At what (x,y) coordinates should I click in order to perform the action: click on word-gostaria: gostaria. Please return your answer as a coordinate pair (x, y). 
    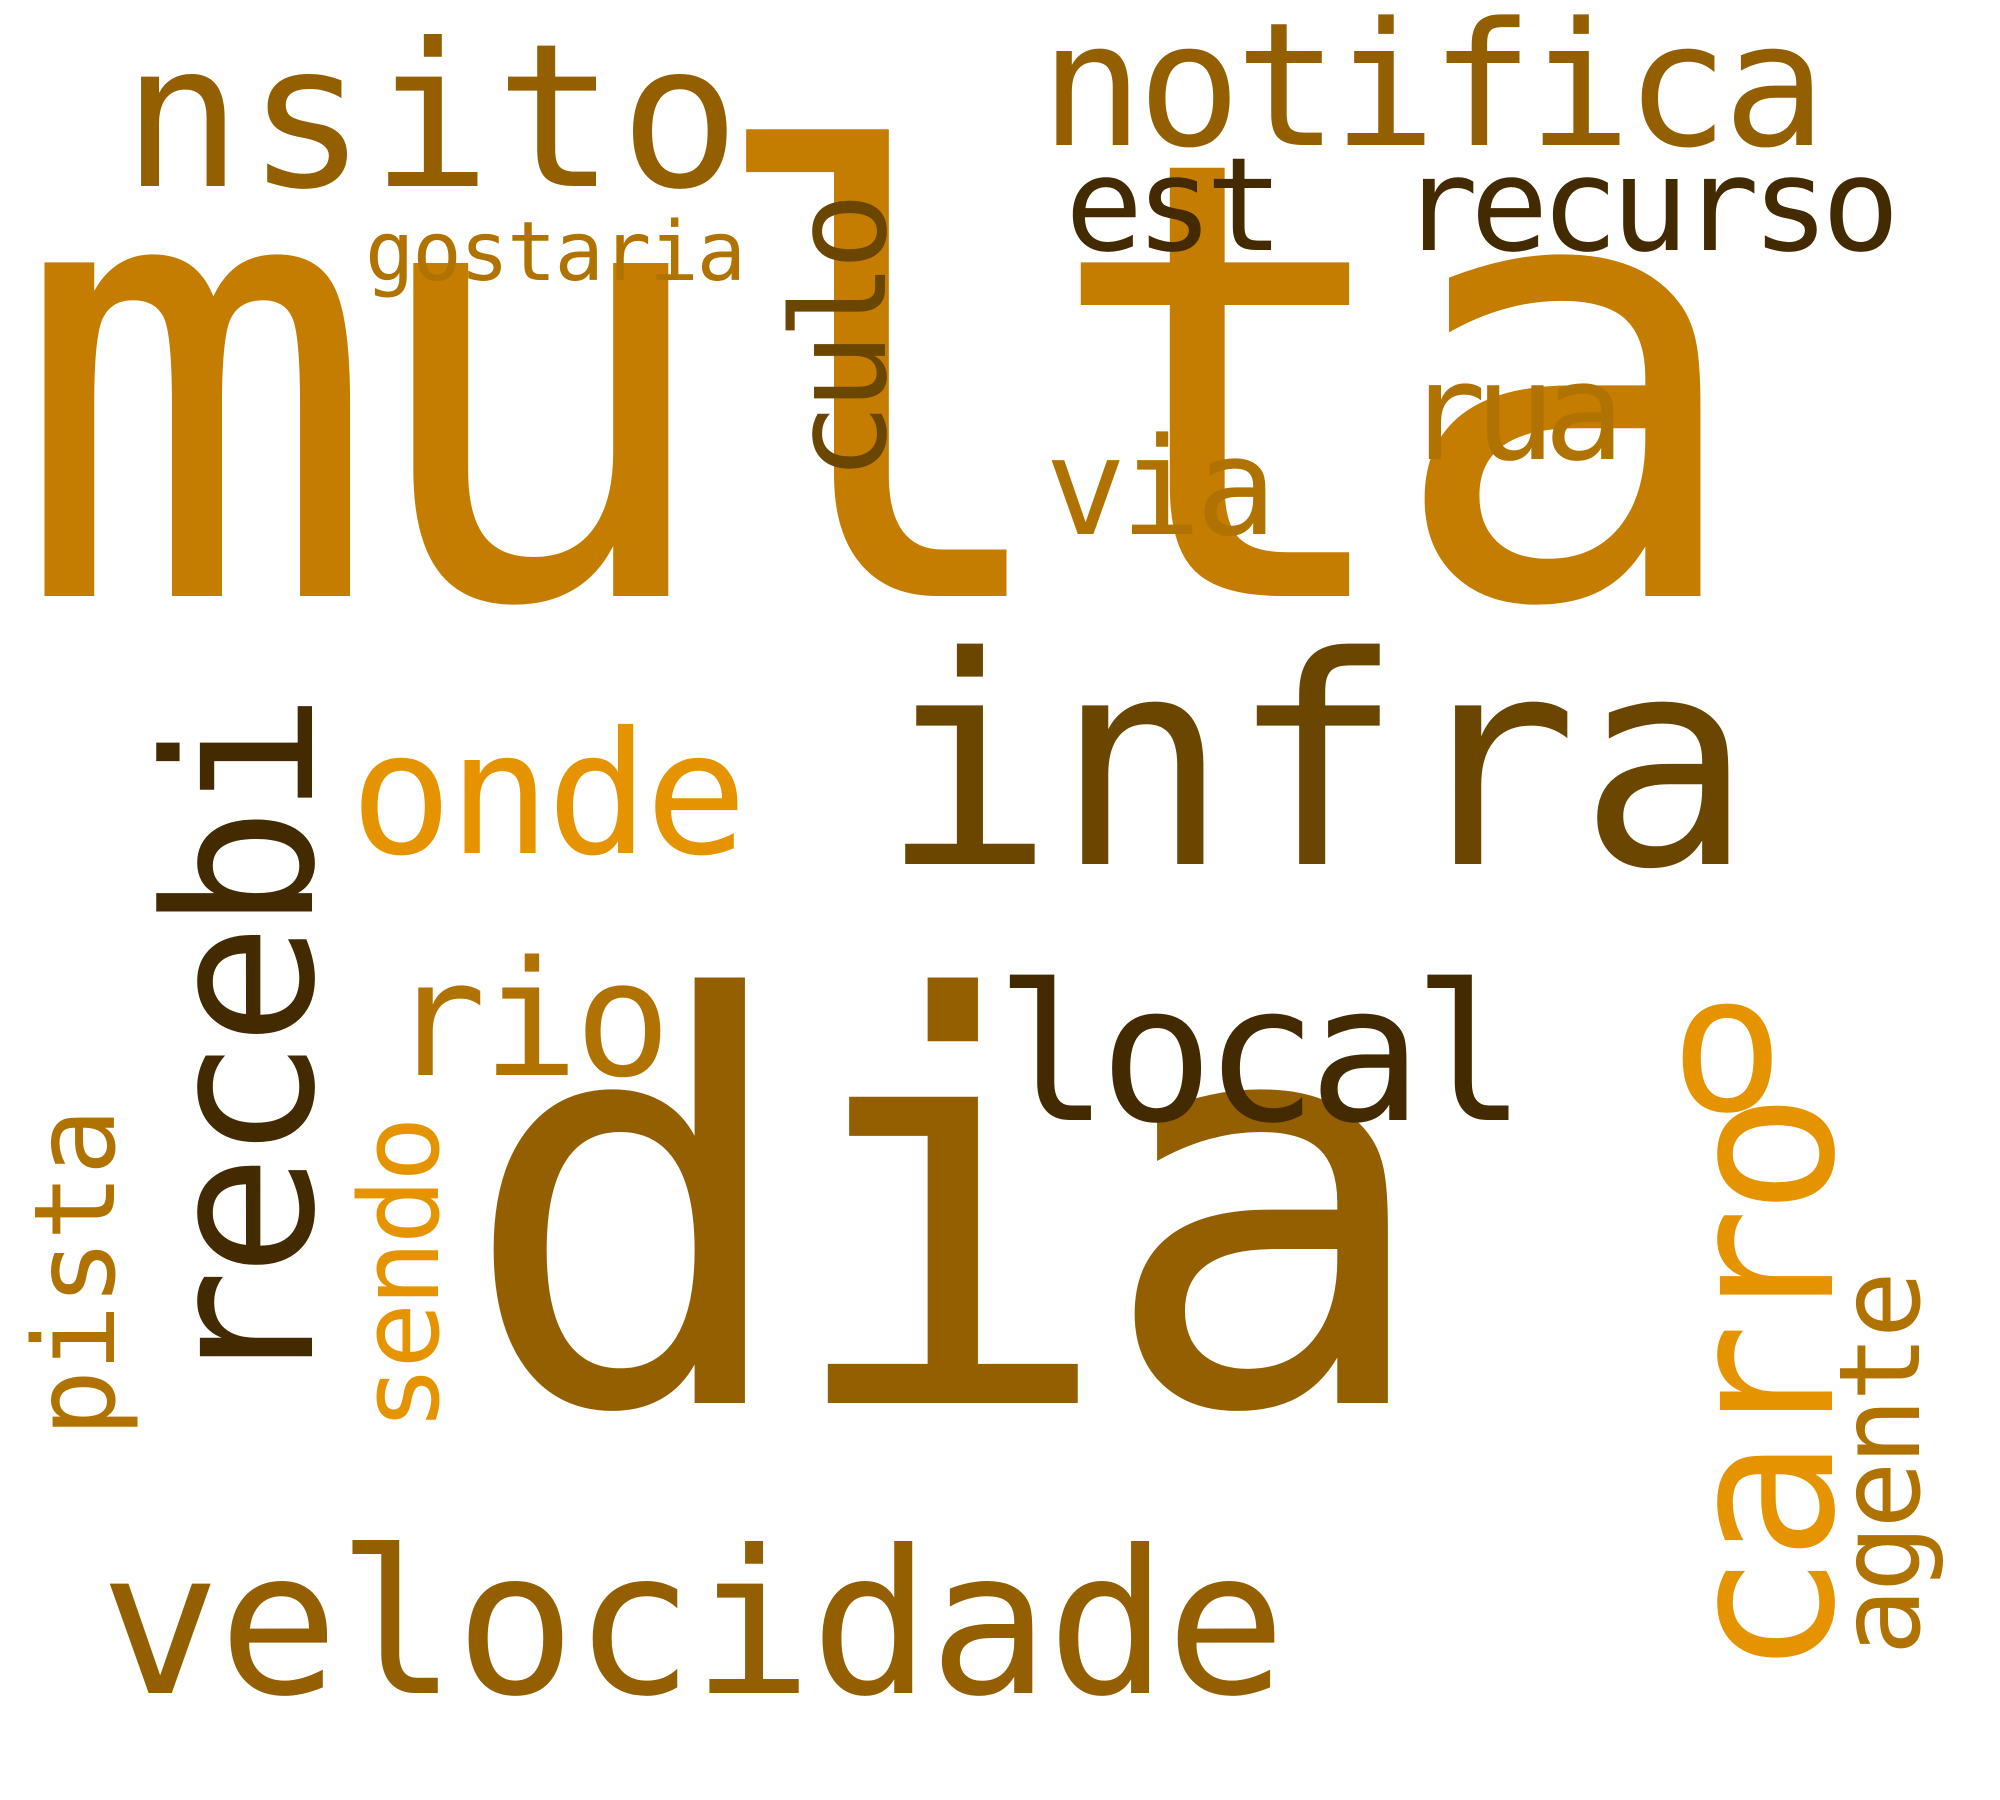
    Looking at the image, I should click on (555, 252).